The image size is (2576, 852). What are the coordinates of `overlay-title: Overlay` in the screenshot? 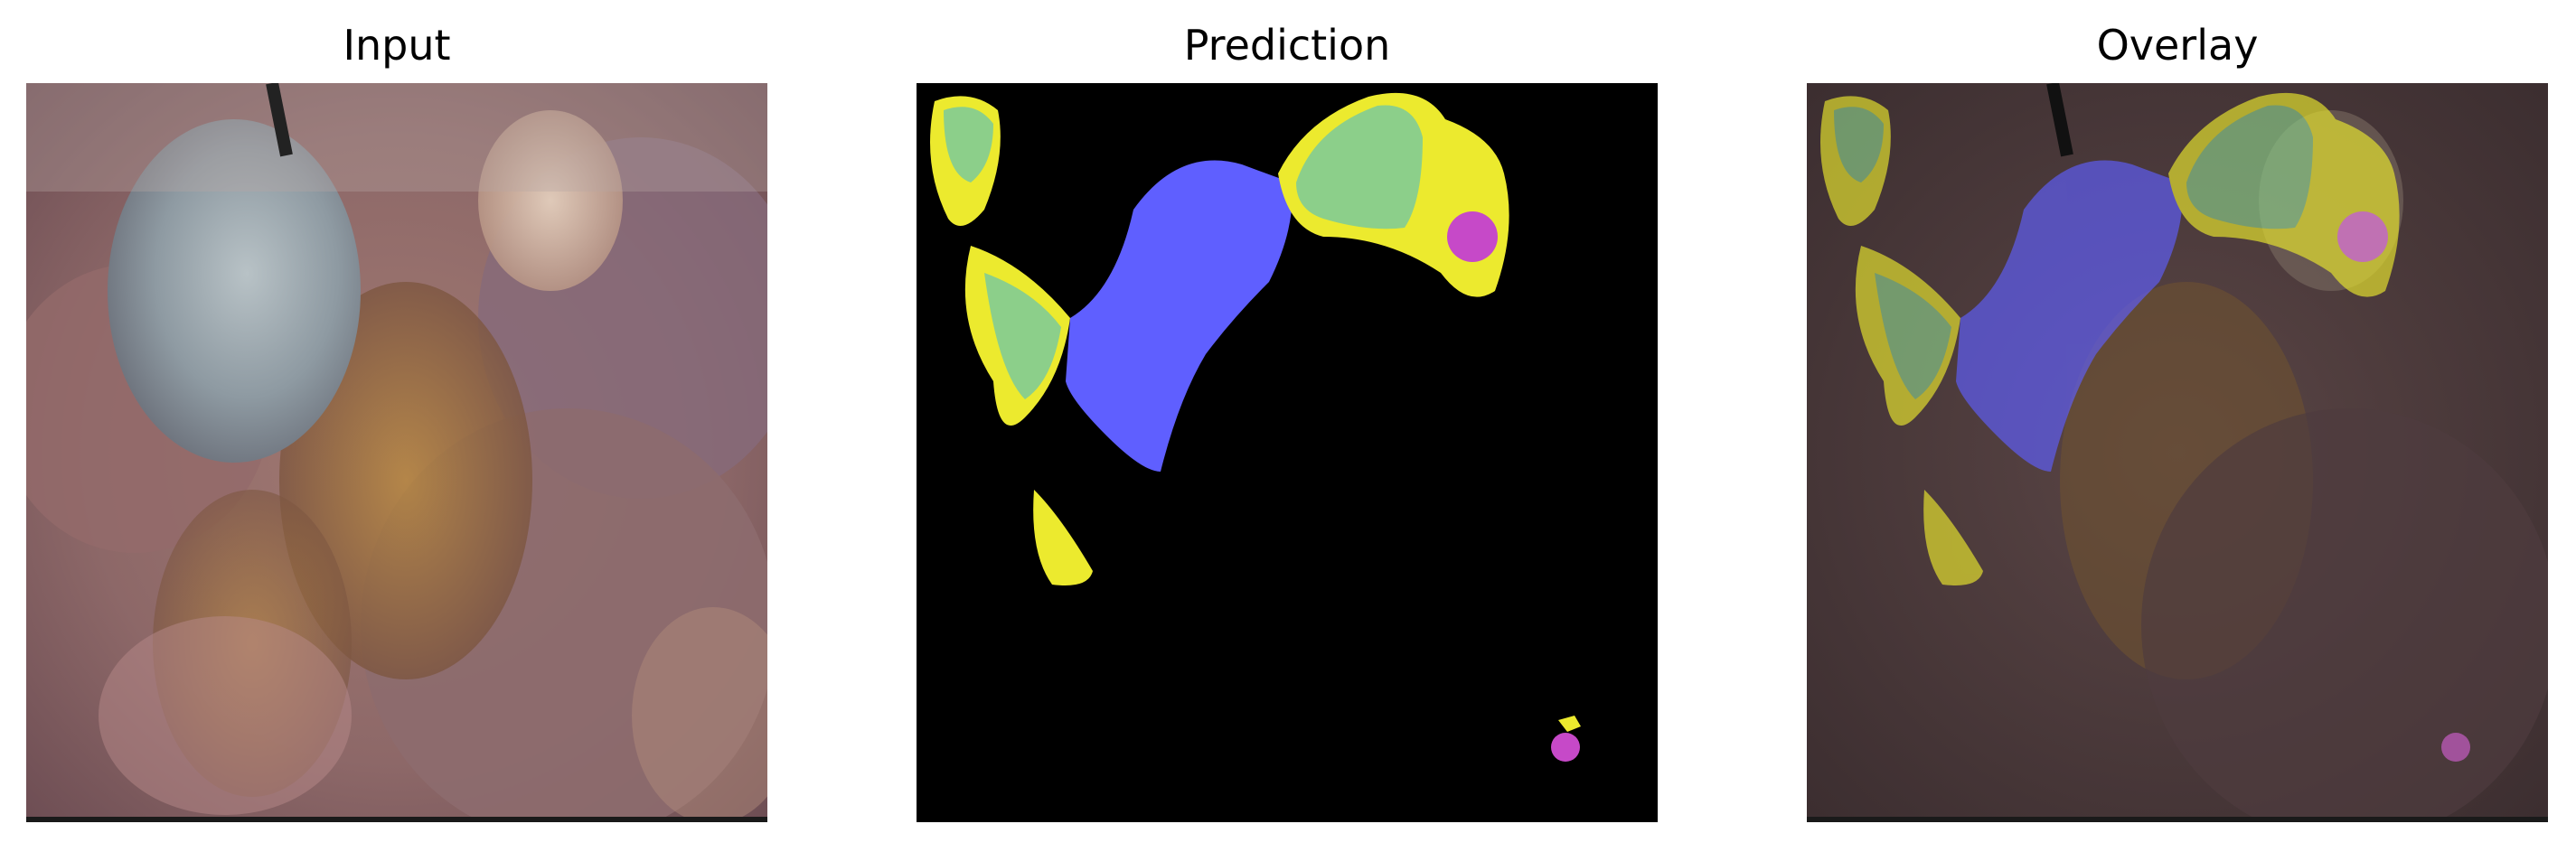 It's located at (2177, 45).